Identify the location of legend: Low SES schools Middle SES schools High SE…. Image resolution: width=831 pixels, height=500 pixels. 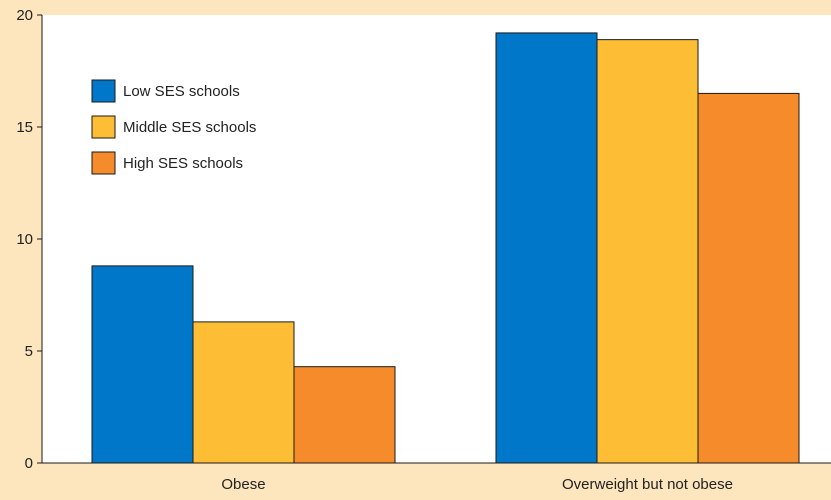
(173, 127).